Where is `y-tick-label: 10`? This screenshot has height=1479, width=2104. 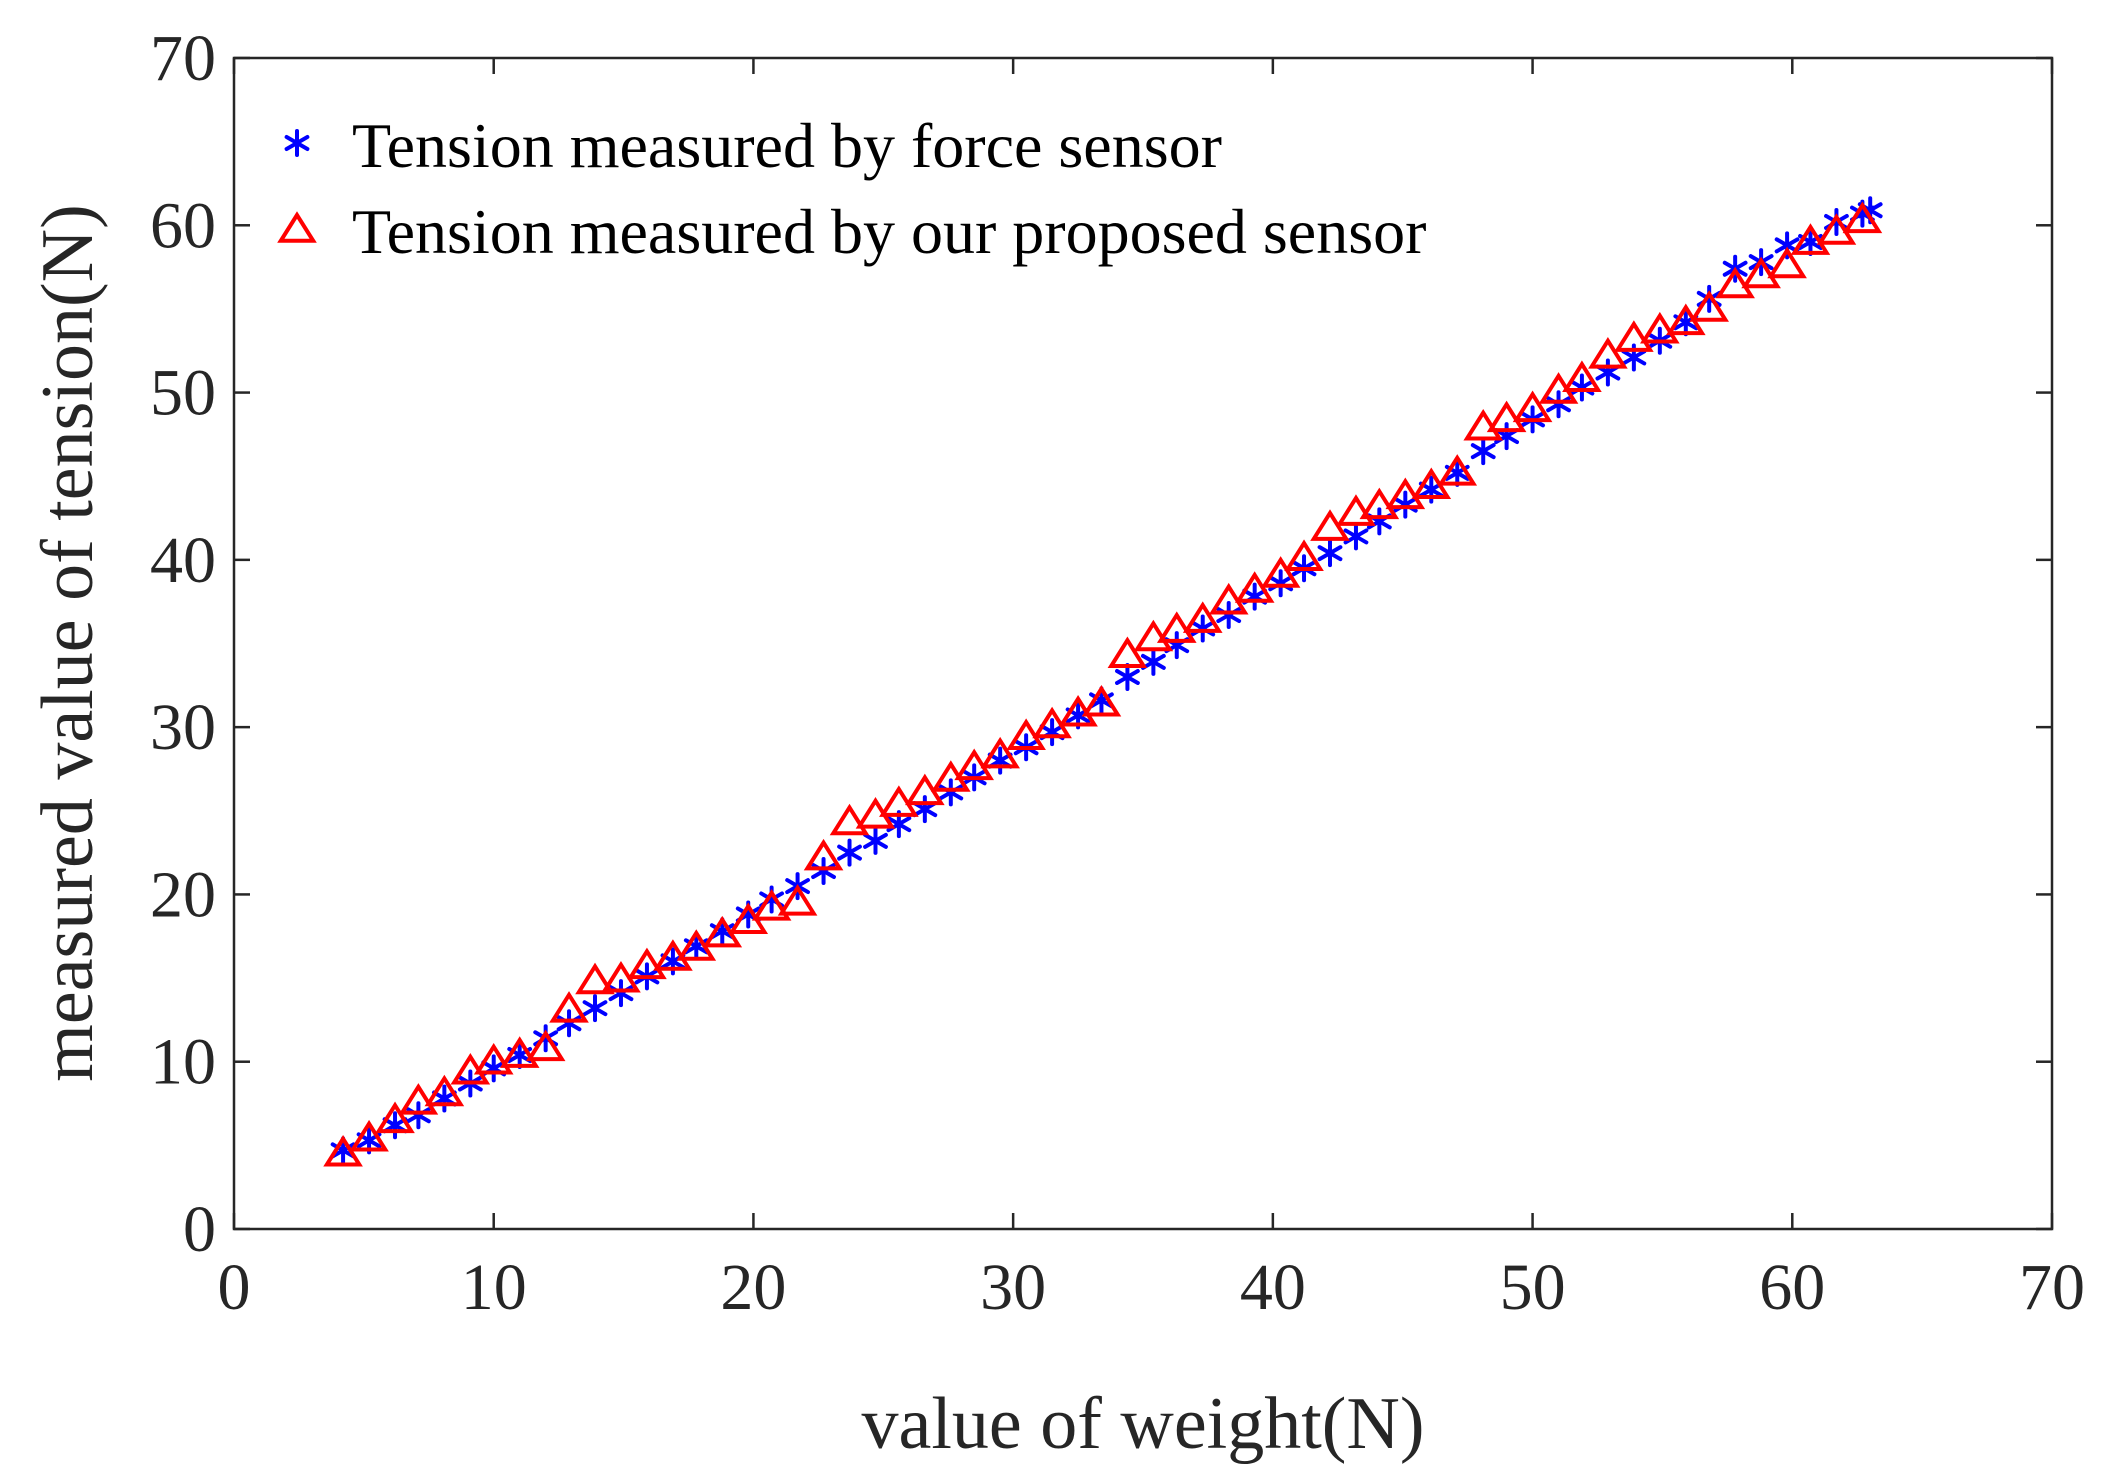
y-tick-label: 10 is located at coordinates (183, 1062).